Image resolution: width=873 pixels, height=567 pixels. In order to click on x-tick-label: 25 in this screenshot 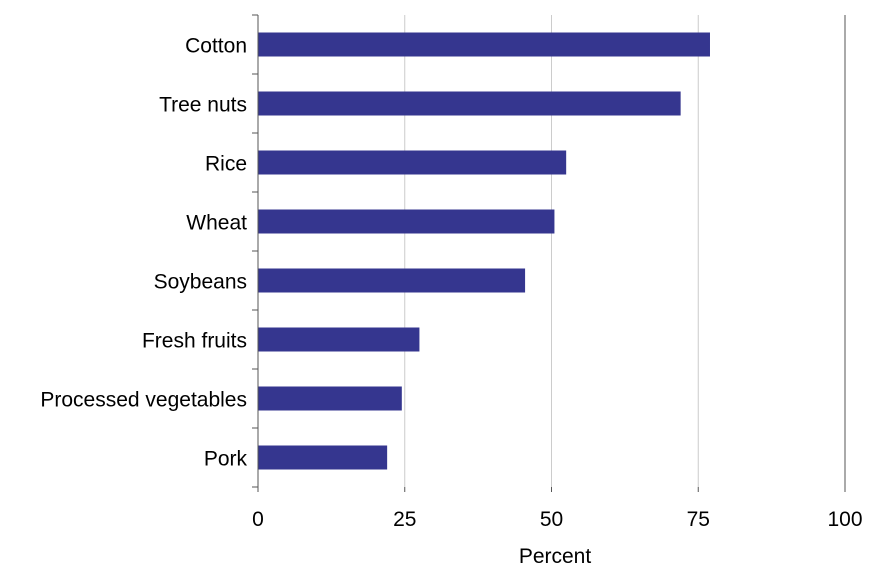, I will do `click(404, 519)`.